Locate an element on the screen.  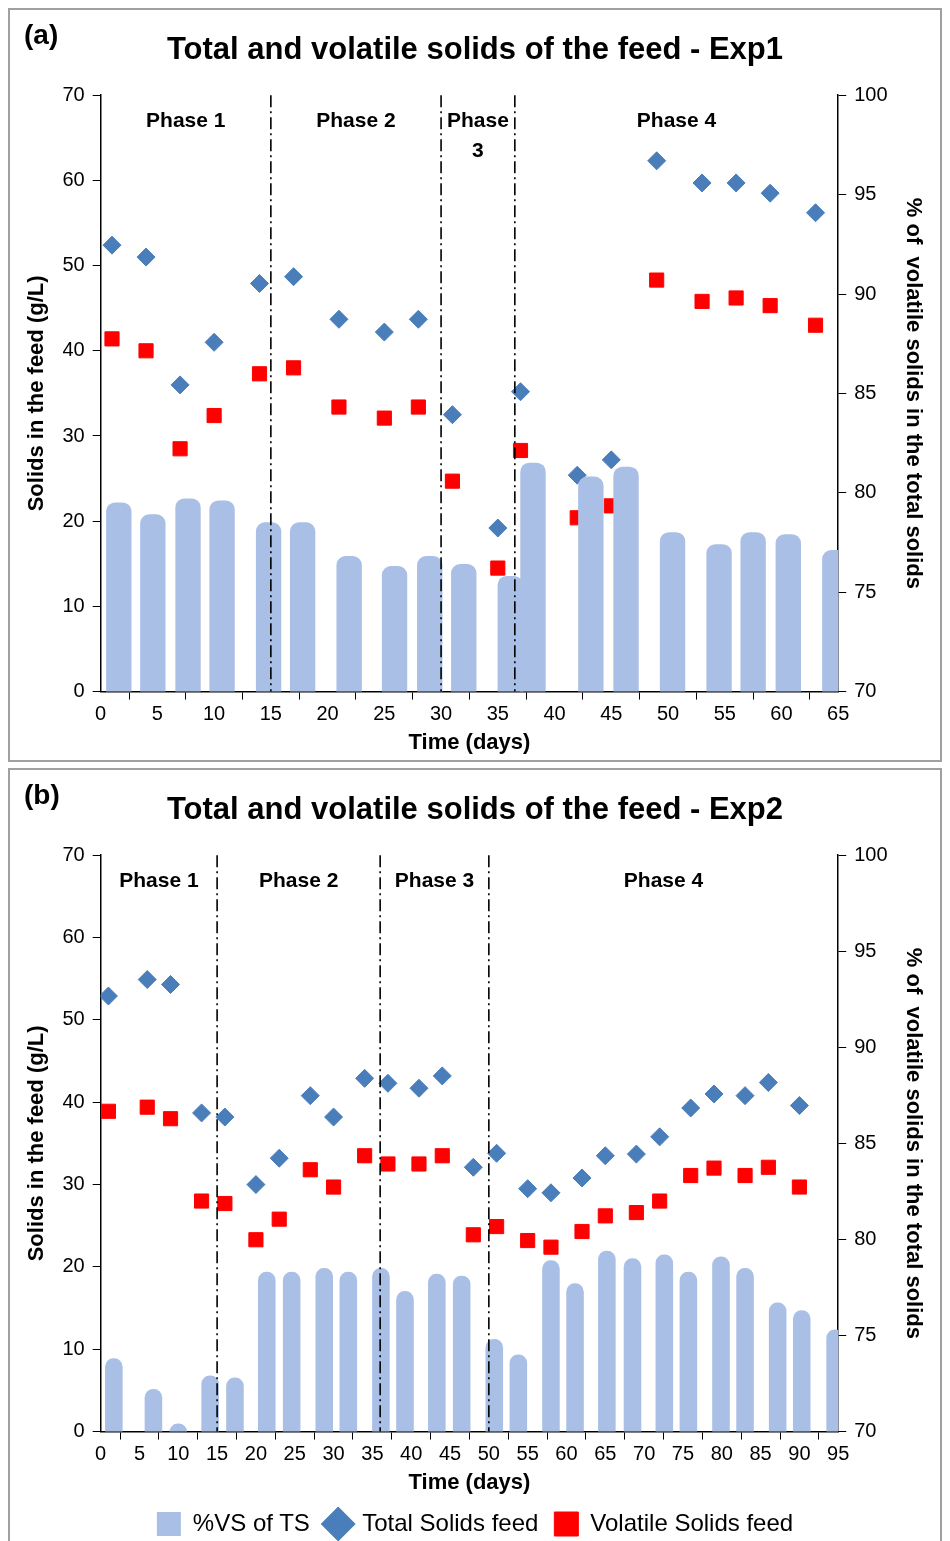
annotation: Phase 4 is located at coordinates (676, 119).